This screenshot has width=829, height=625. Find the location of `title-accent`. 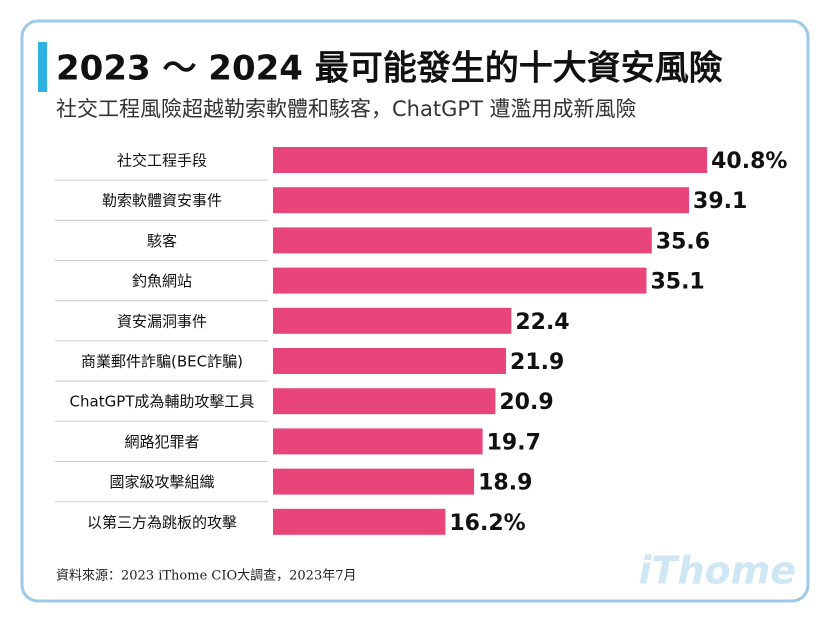

title-accent is located at coordinates (42, 67).